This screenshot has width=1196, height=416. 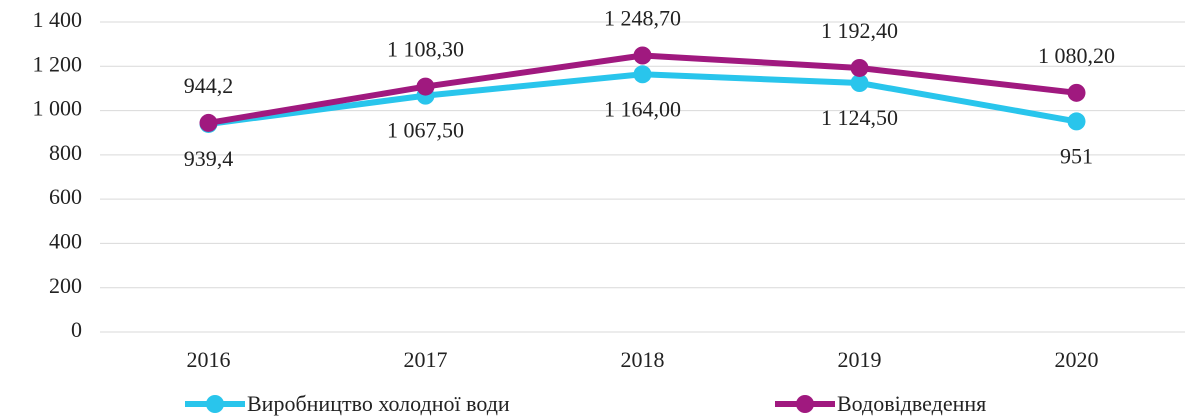 What do you see at coordinates (426, 359) in the screenshot?
I see `x-tick-label: 2017` at bounding box center [426, 359].